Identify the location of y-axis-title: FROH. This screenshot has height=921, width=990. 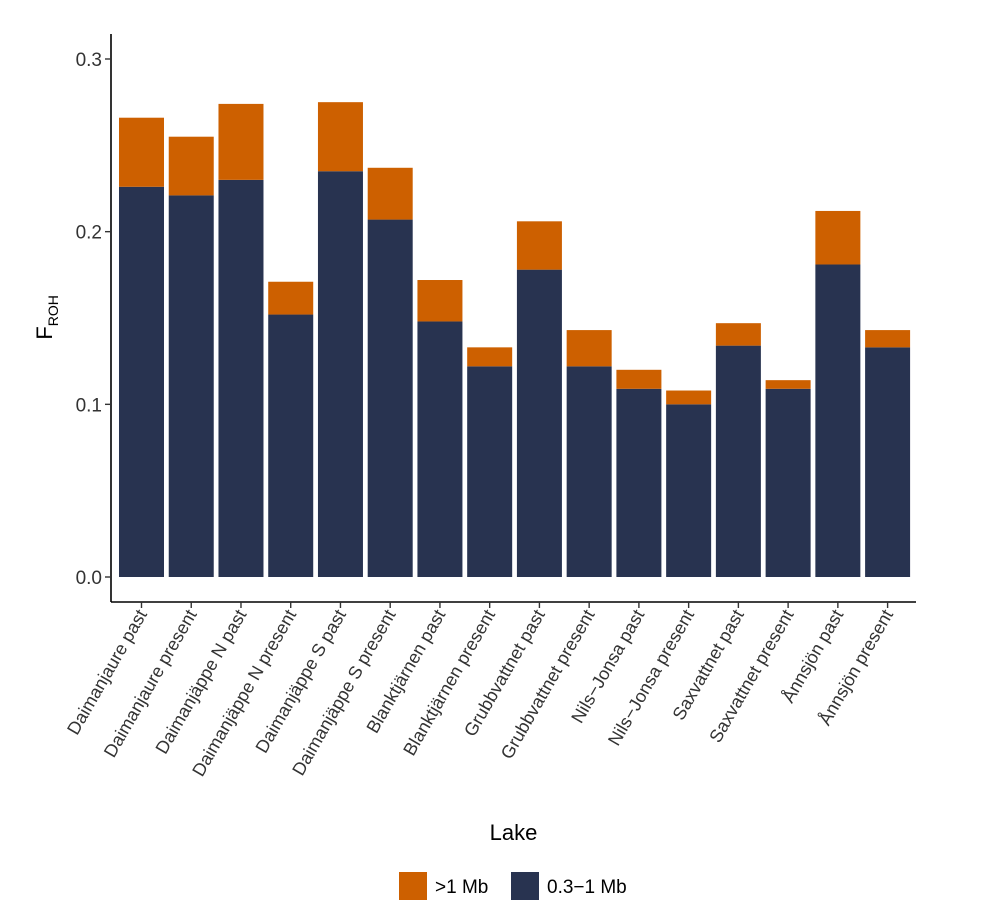
(46, 317).